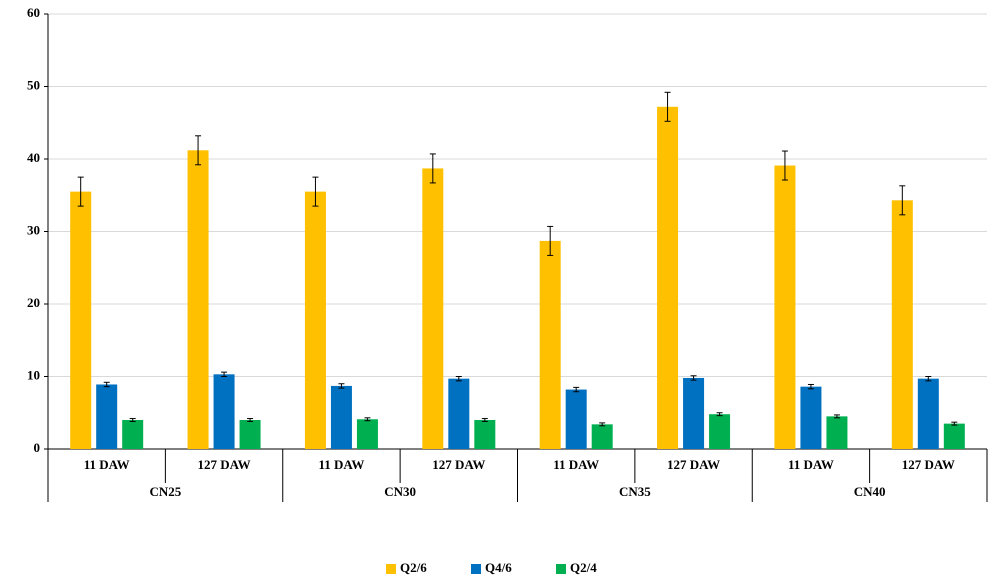  Describe the element at coordinates (583, 567) in the screenshot. I see `legend-label: Q2/4` at that location.